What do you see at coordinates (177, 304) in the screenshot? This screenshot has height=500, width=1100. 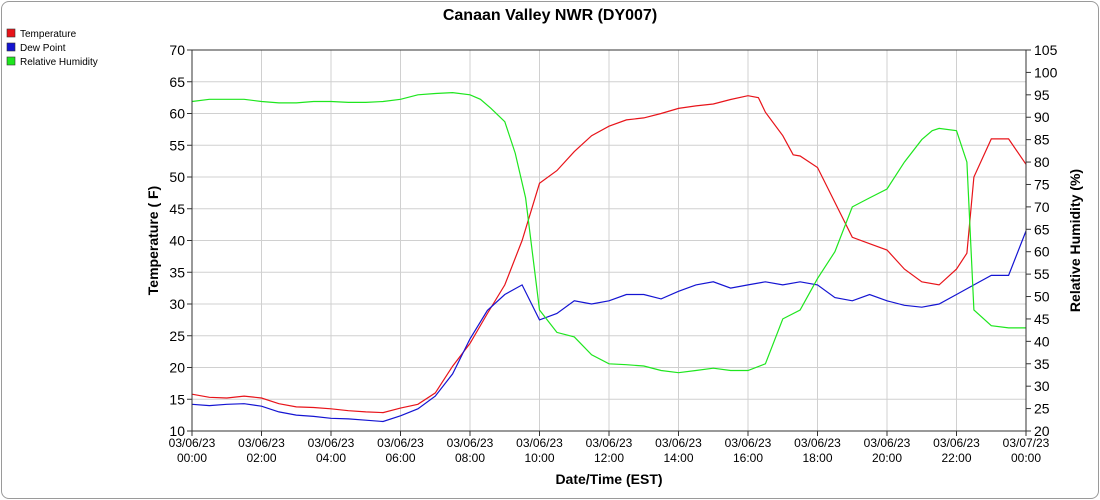 I see `y-tick-label: 30` at bounding box center [177, 304].